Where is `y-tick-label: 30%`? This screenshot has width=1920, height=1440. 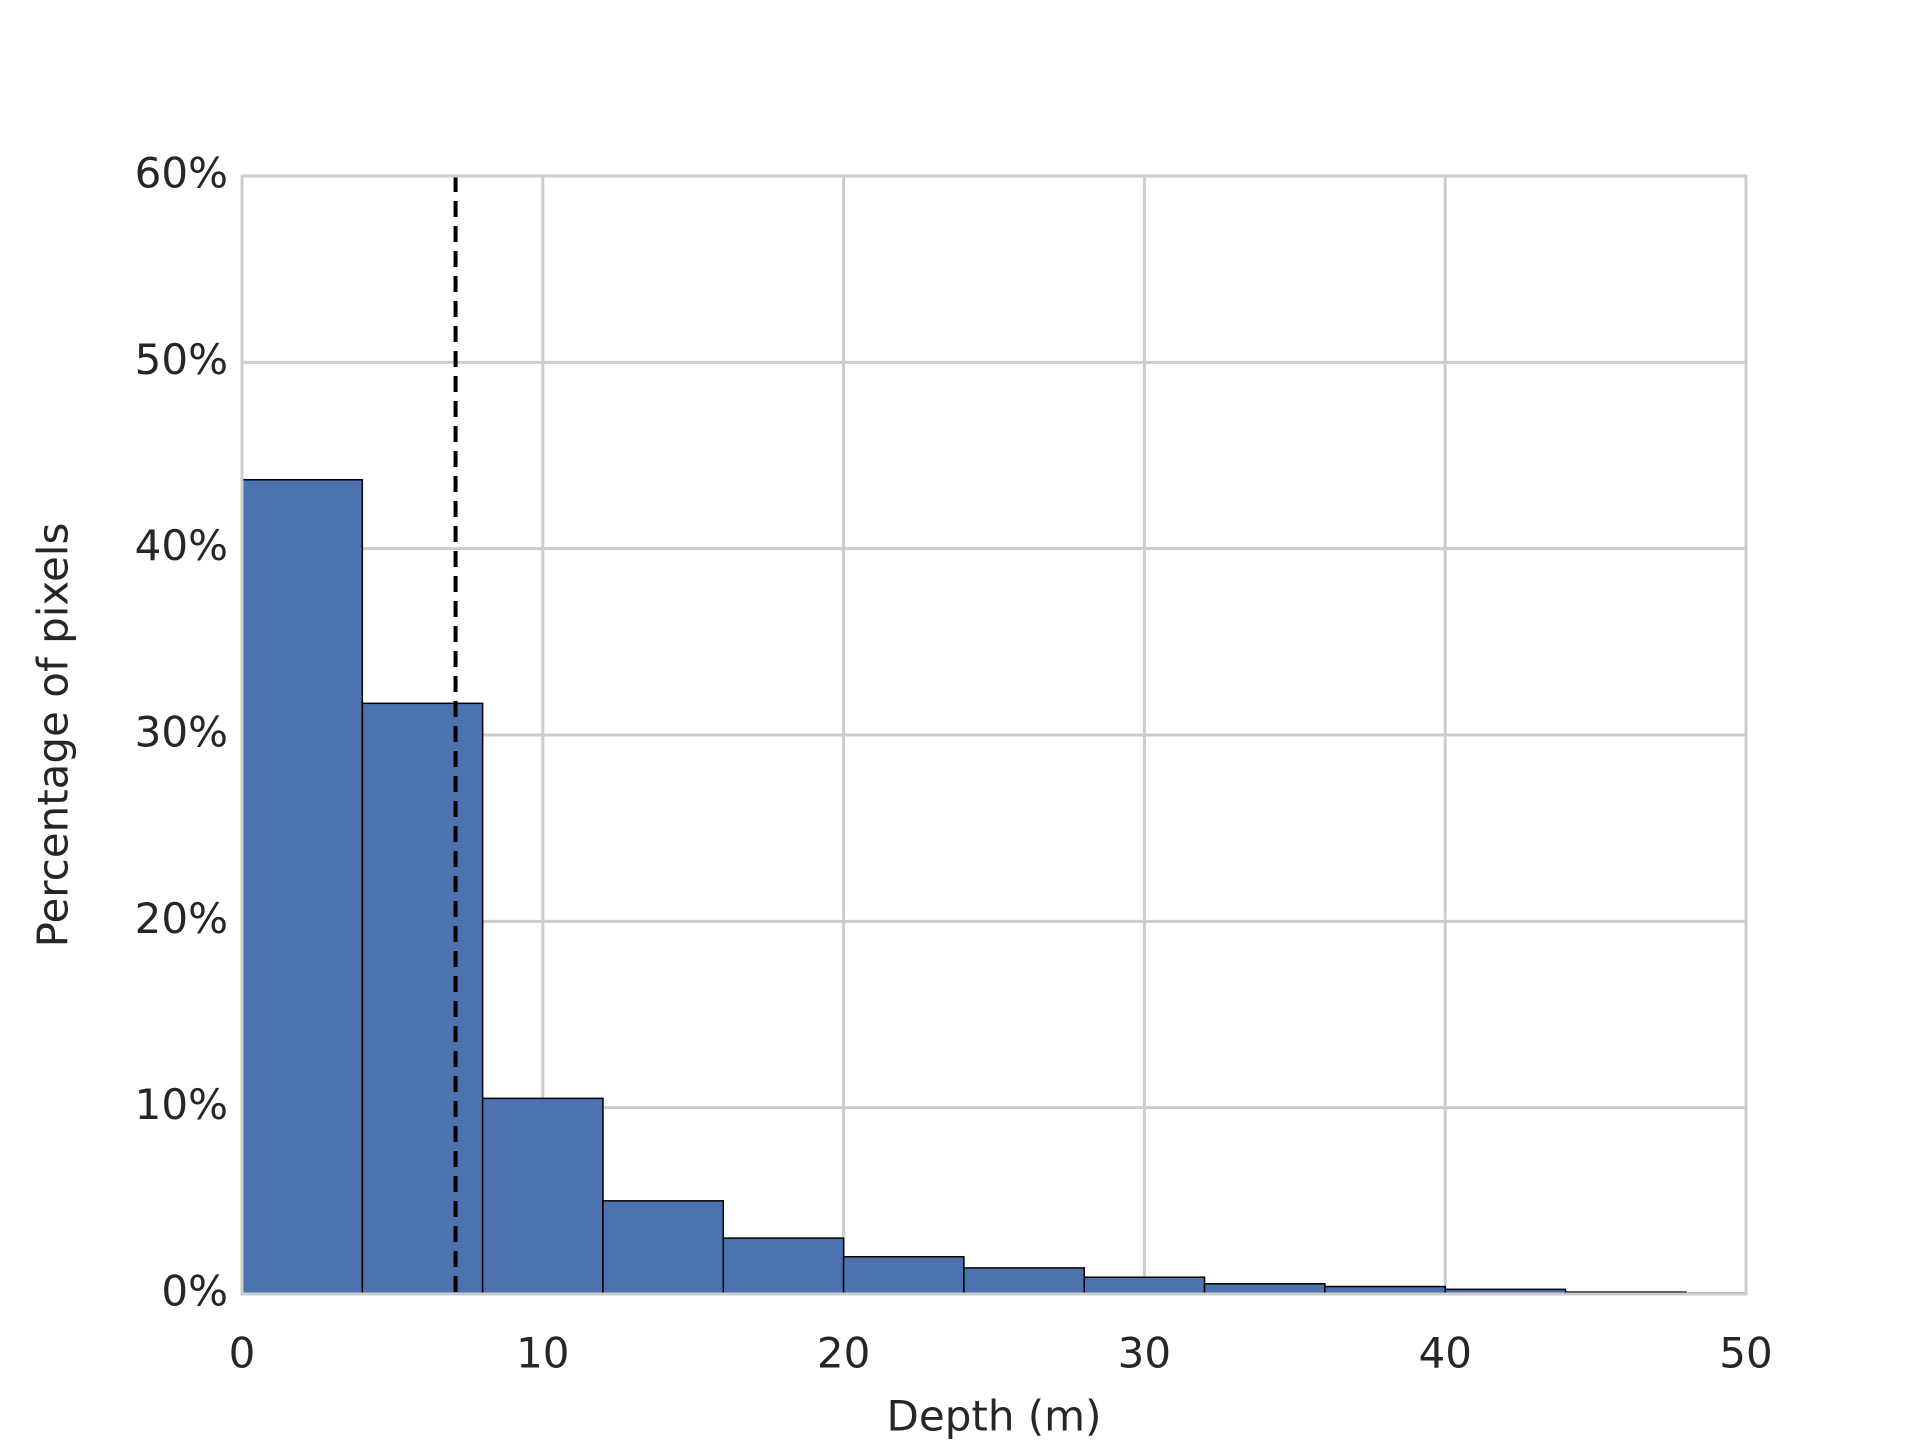
y-tick-label: 30% is located at coordinates (181, 732).